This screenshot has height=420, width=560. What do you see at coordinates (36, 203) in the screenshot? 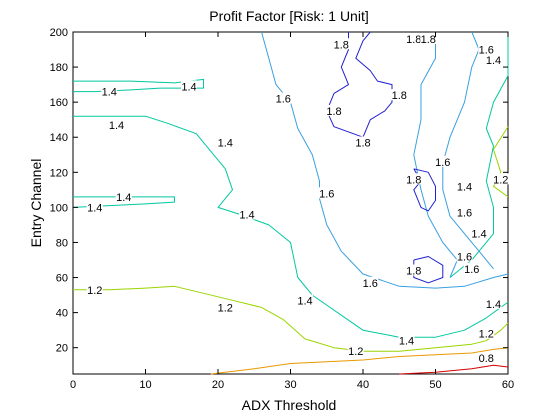
I see `y-axis-label: Entry Channel` at bounding box center [36, 203].